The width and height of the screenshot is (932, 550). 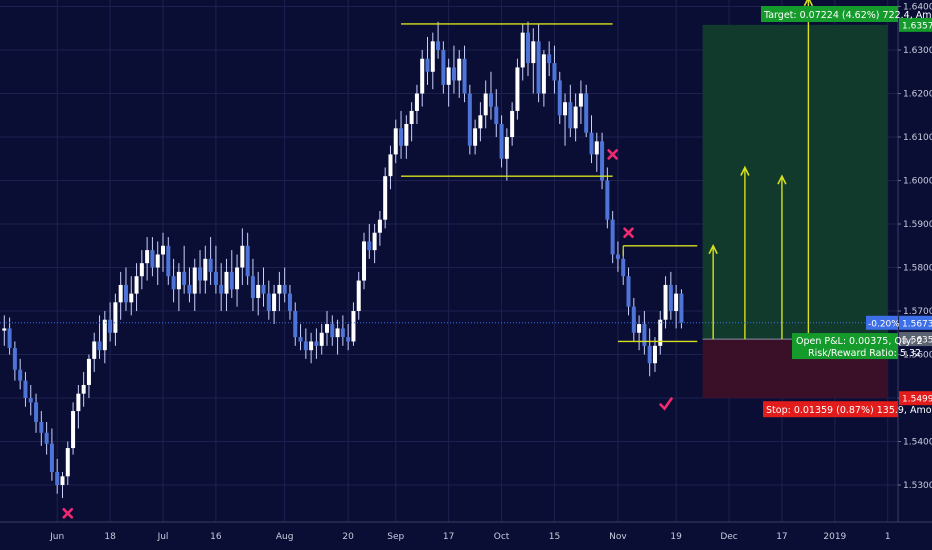 What do you see at coordinates (666, 404) in the screenshot?
I see `check-marker` at bounding box center [666, 404].